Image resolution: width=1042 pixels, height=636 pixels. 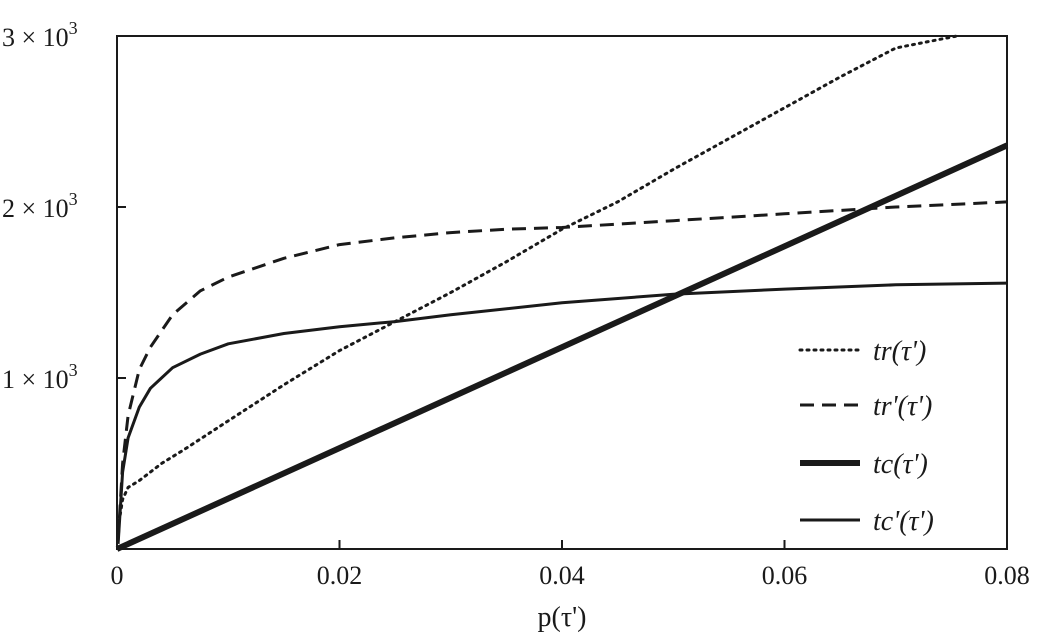 I want to click on x-tick-label: 0.08, so click(x=1007, y=575).